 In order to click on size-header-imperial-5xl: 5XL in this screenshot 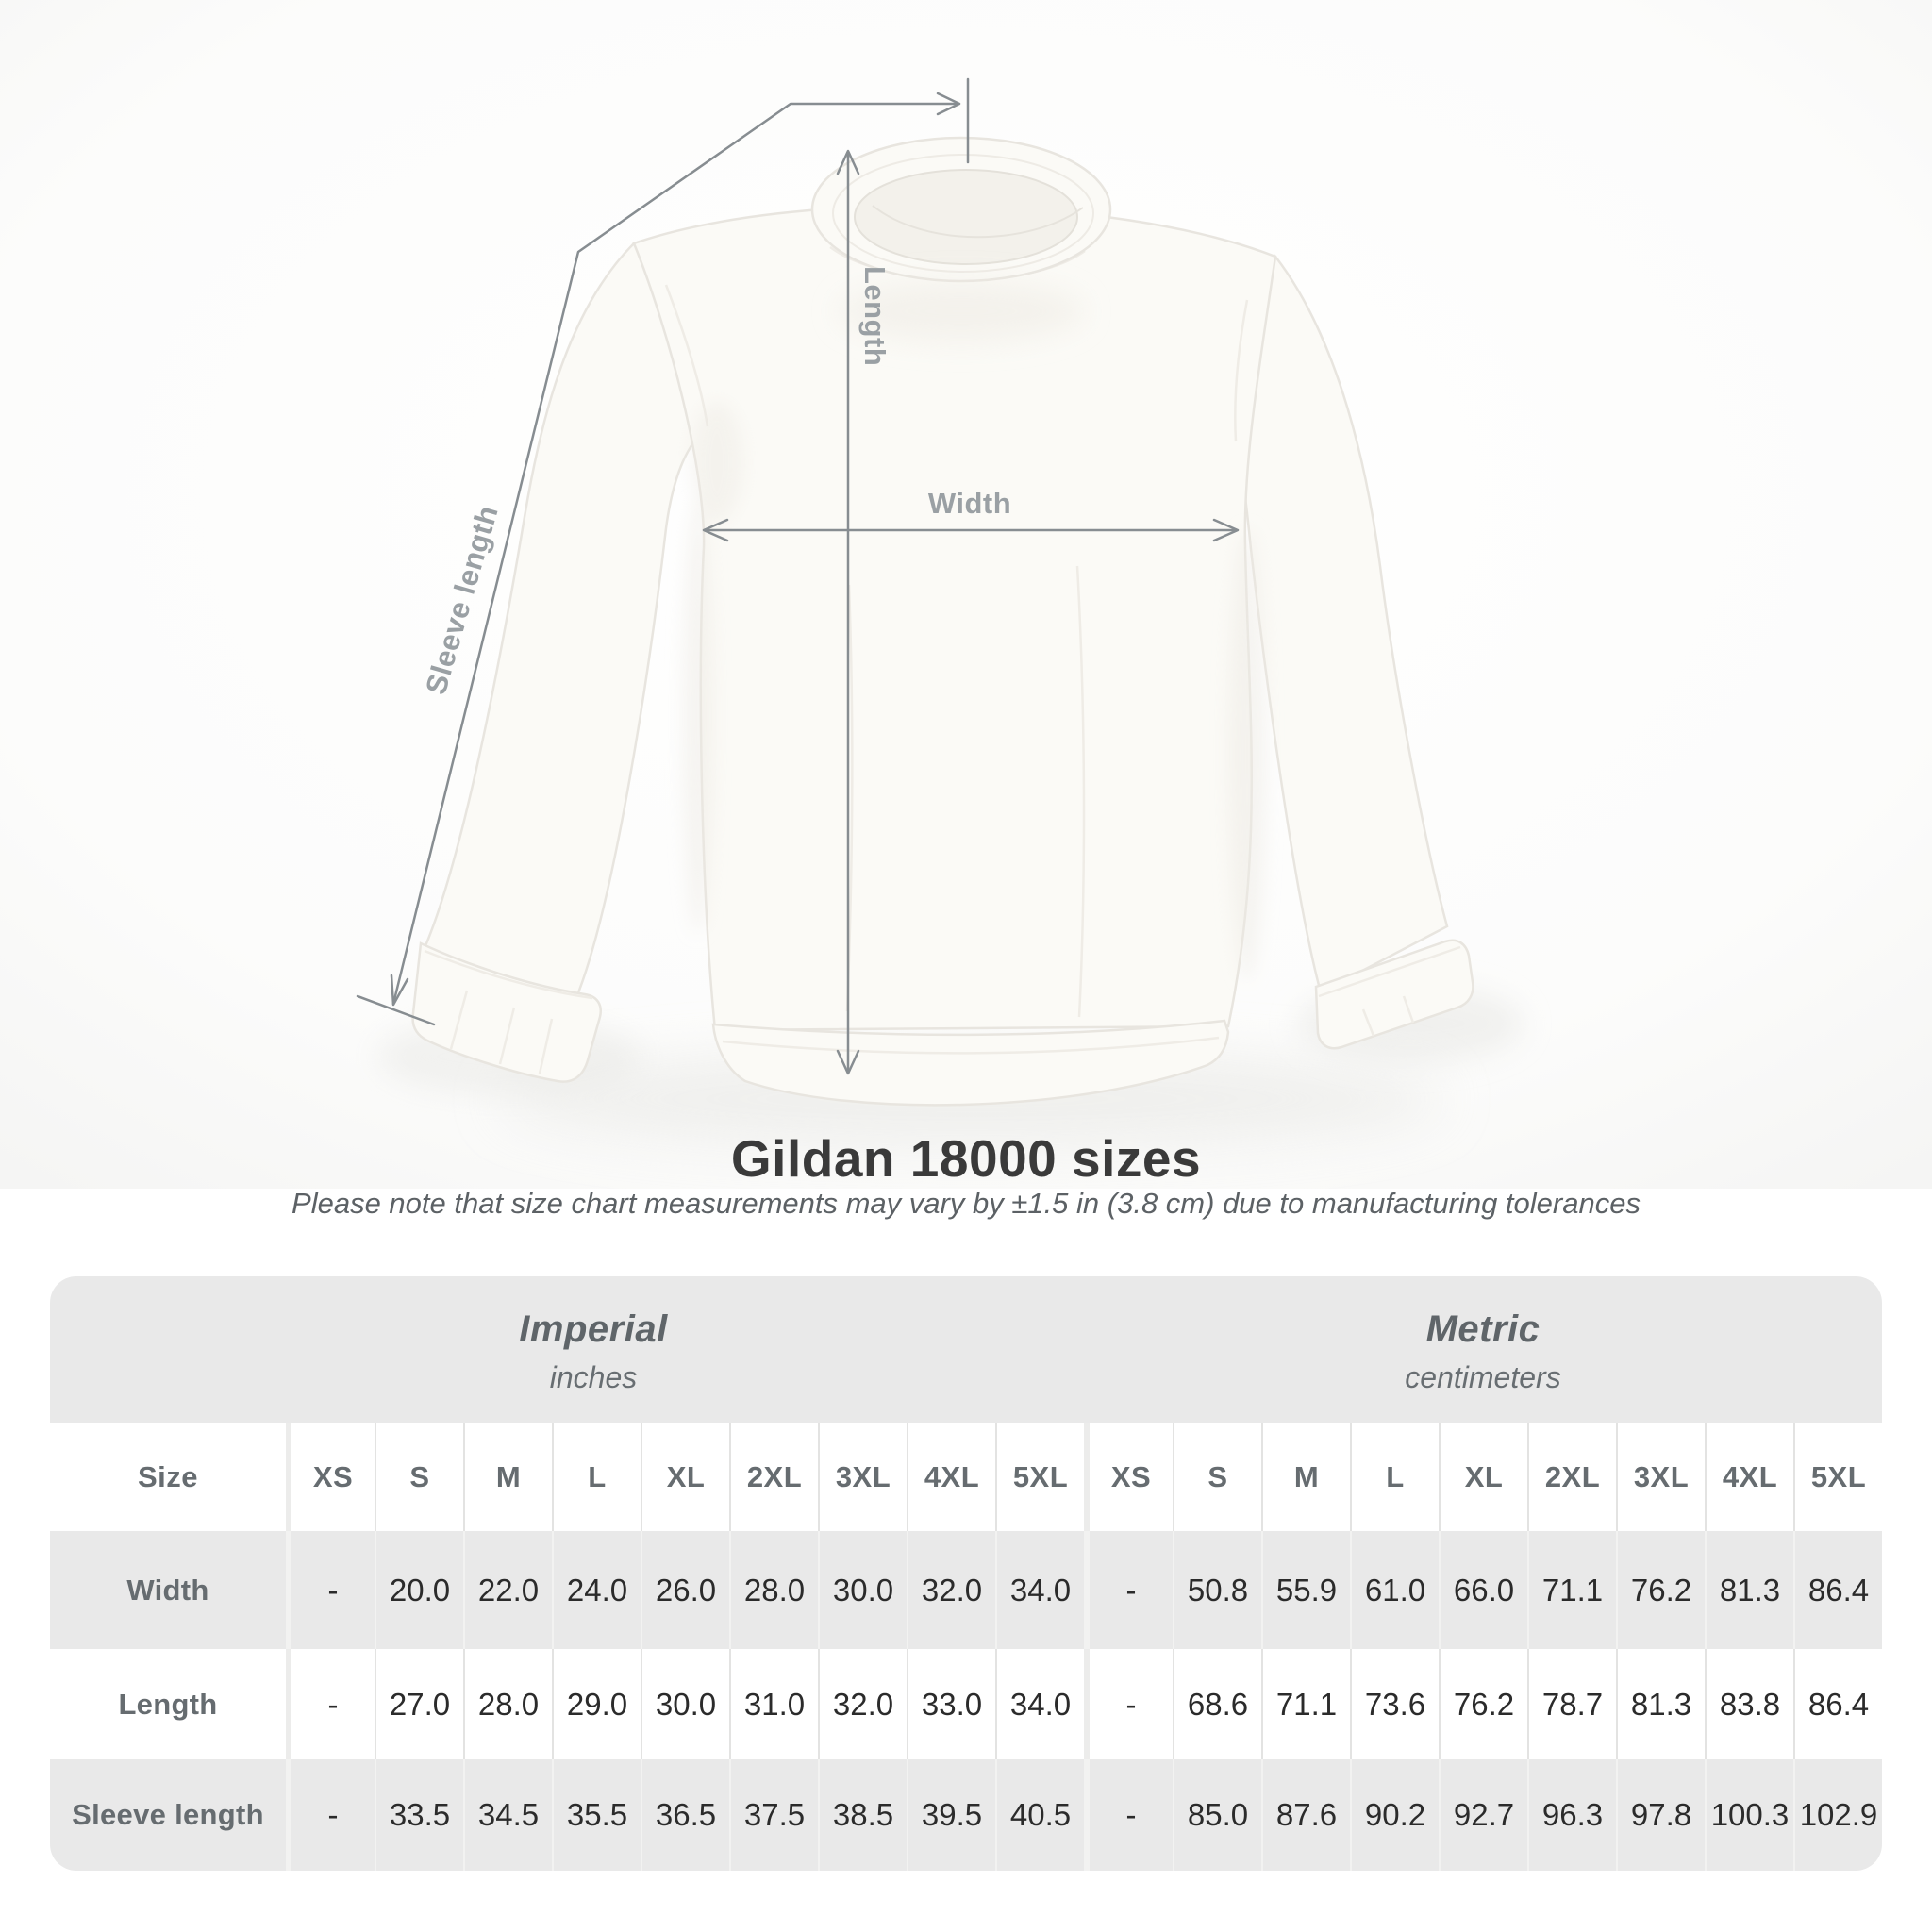, I will do `click(1039, 1477)`.